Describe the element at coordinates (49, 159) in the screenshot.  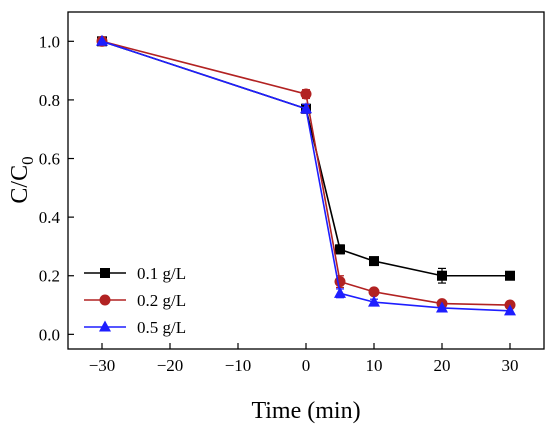
I see `y-tick-label: 0.6` at that location.